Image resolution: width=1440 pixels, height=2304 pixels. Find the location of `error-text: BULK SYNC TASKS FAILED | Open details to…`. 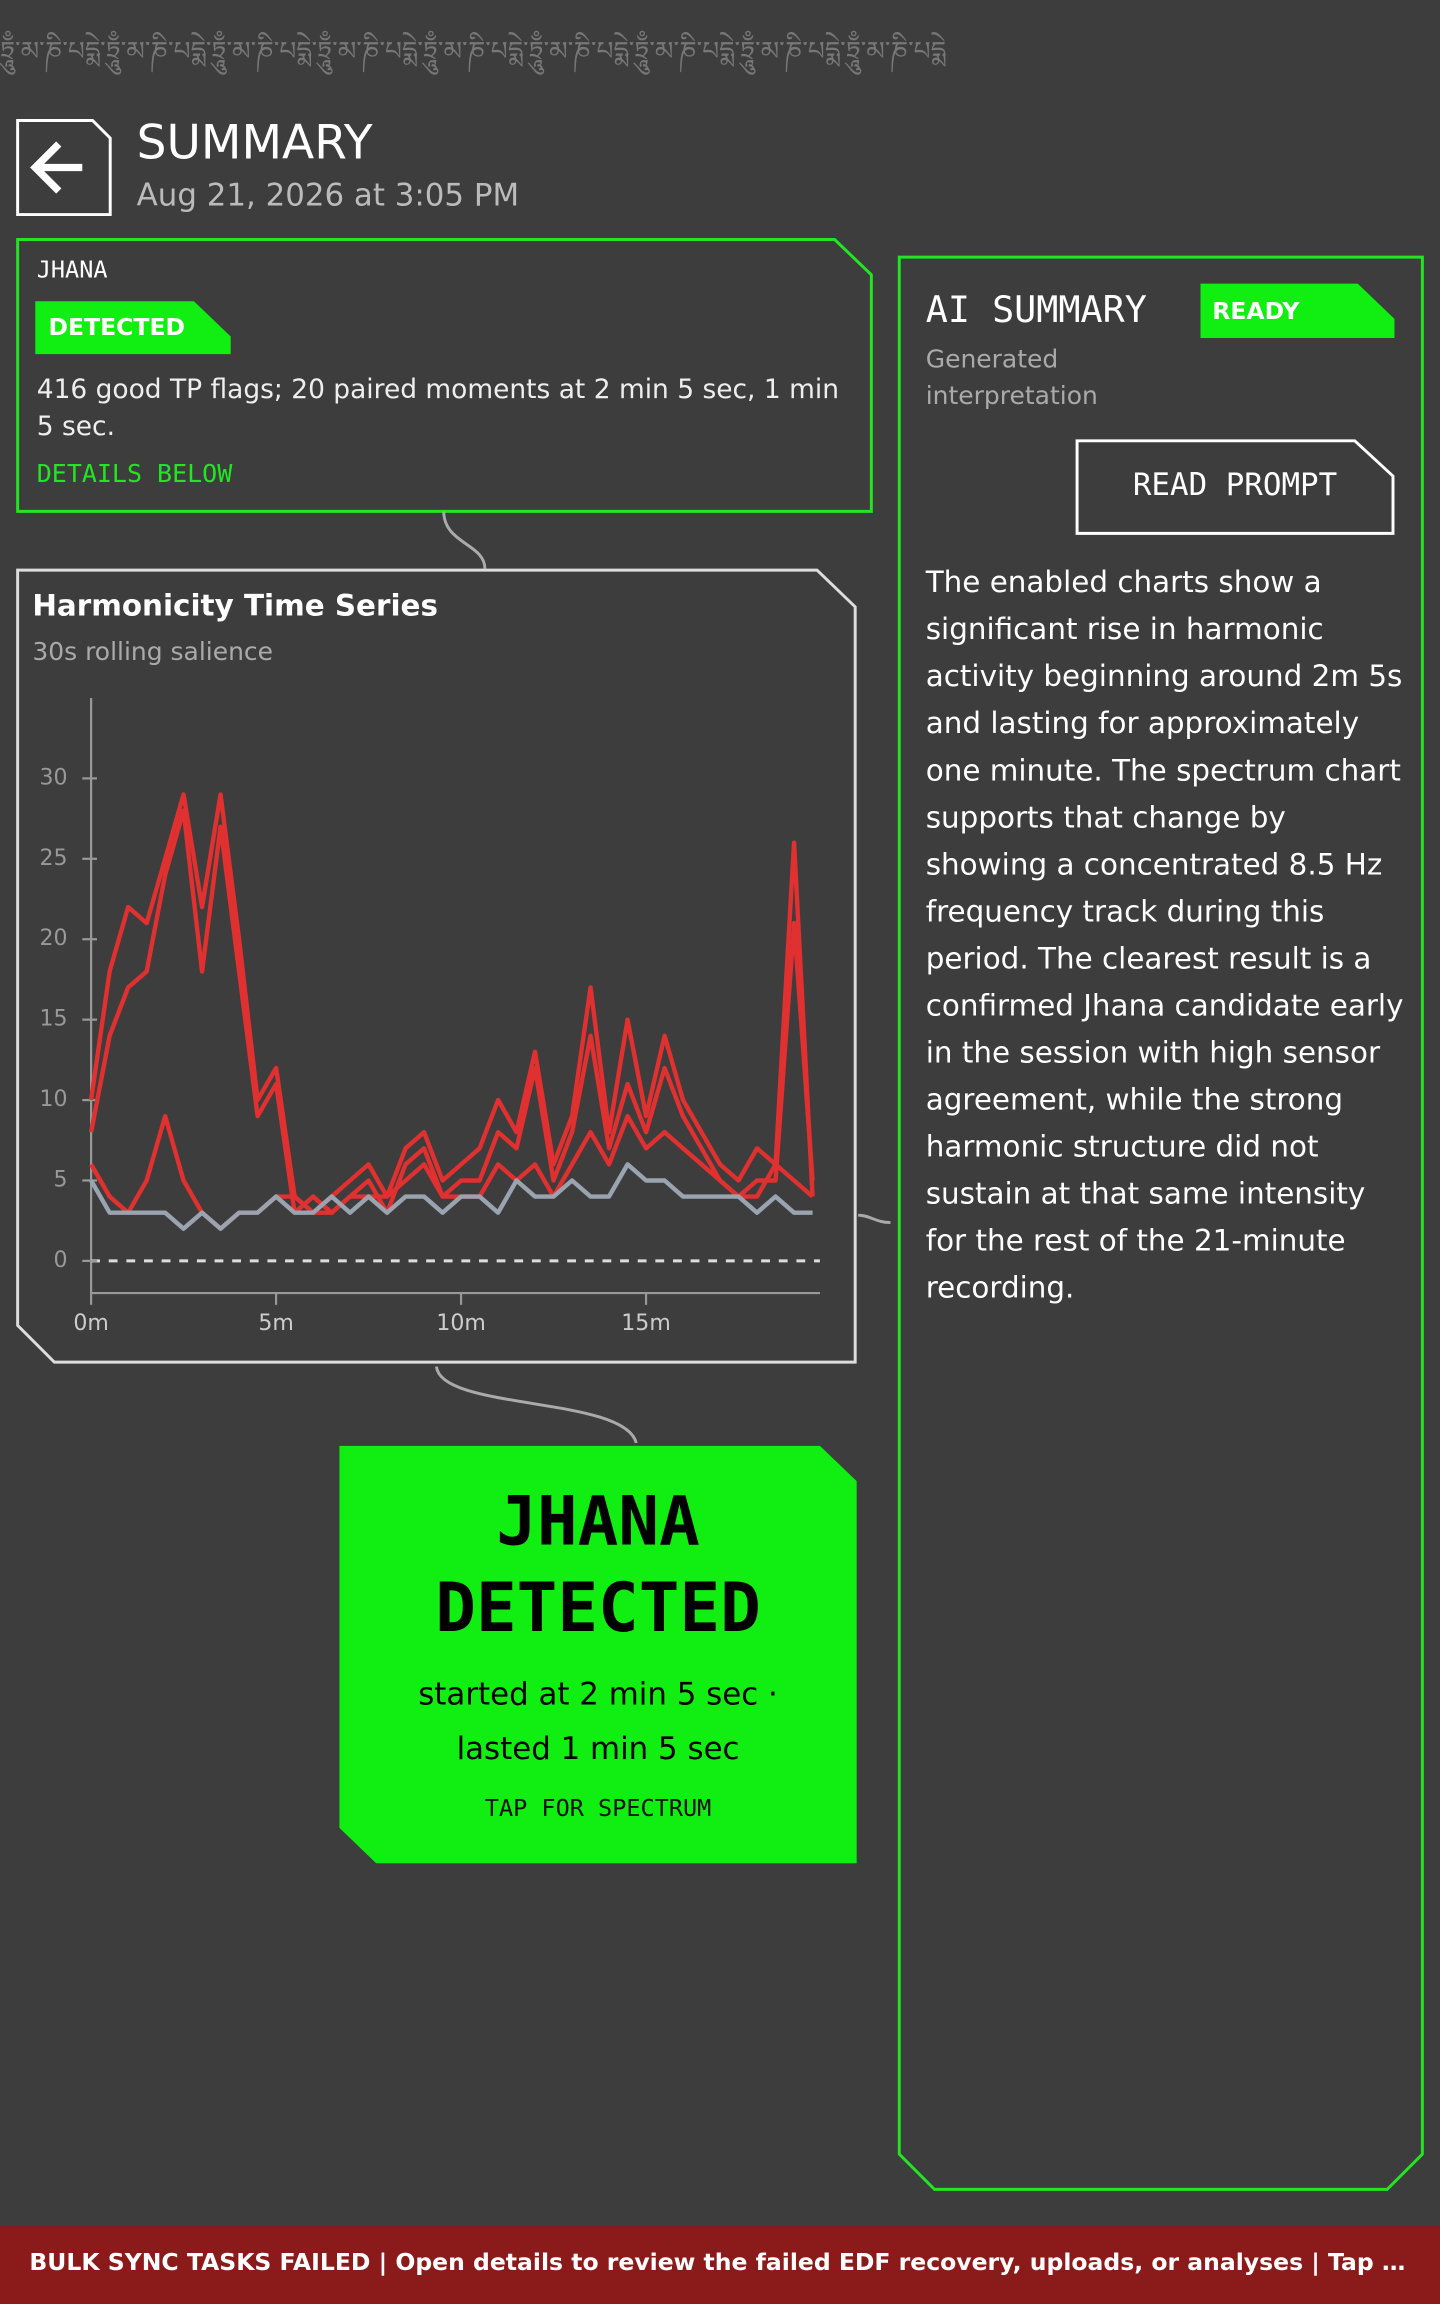

error-text: BULK SYNC TASKS FAILED | Open details to… is located at coordinates (720, 2262).